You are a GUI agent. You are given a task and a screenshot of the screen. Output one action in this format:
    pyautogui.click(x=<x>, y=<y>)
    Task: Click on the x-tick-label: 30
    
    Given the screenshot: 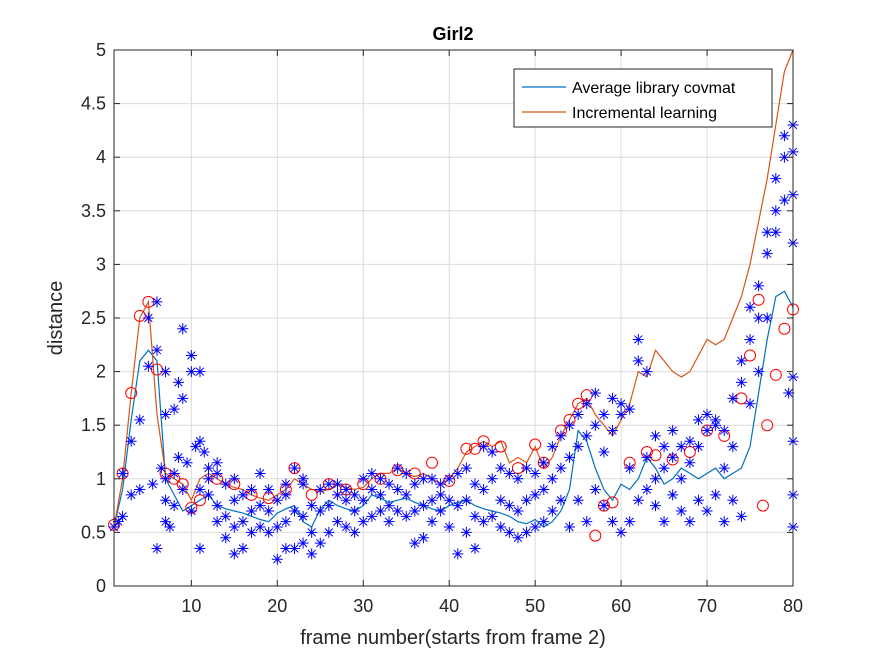 What is the action you would take?
    pyautogui.click(x=363, y=606)
    